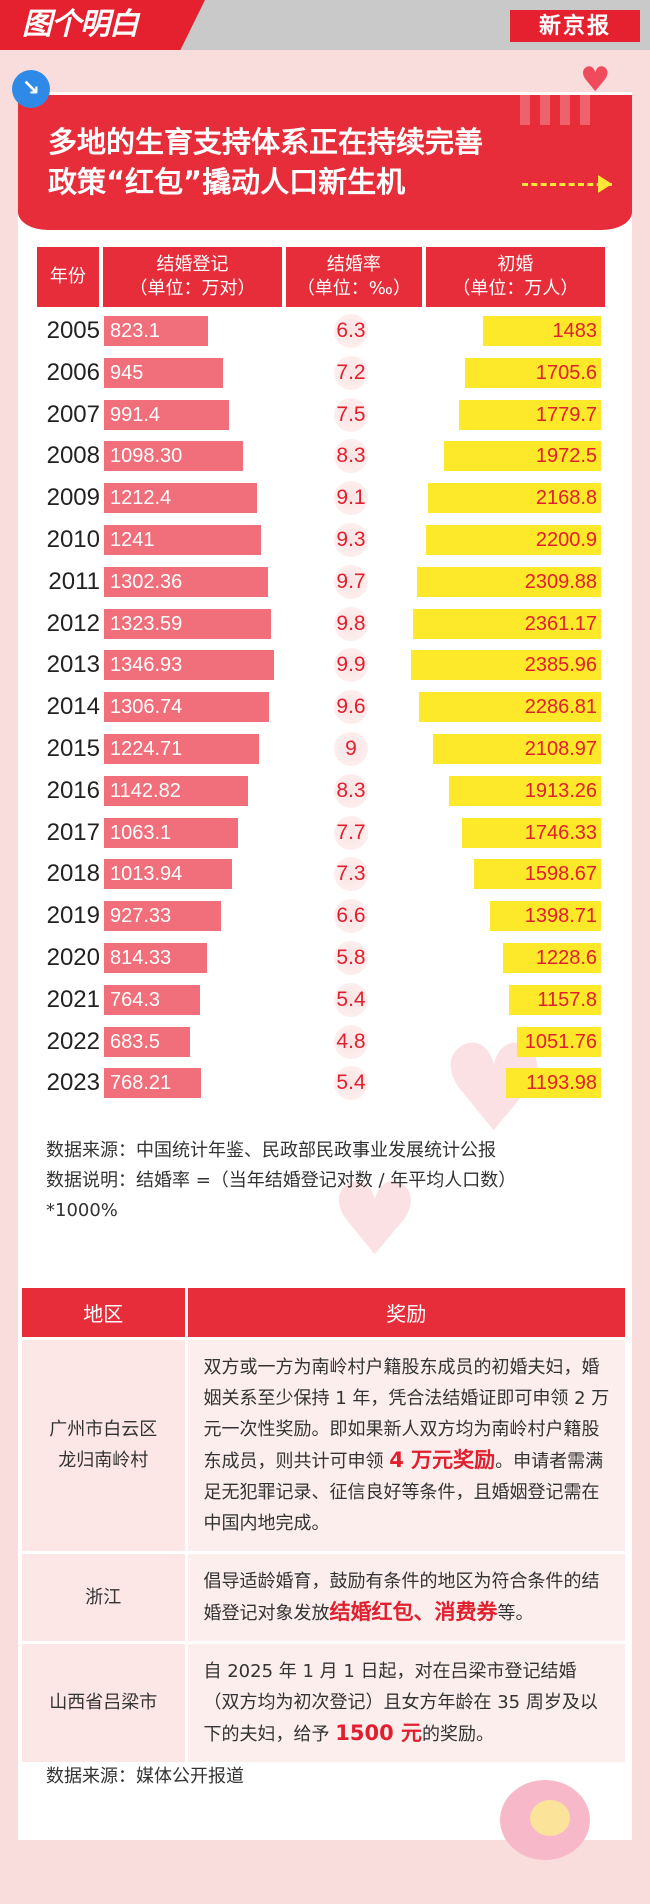  I want to click on policy-header-reward: 奖励, so click(407, 1313).